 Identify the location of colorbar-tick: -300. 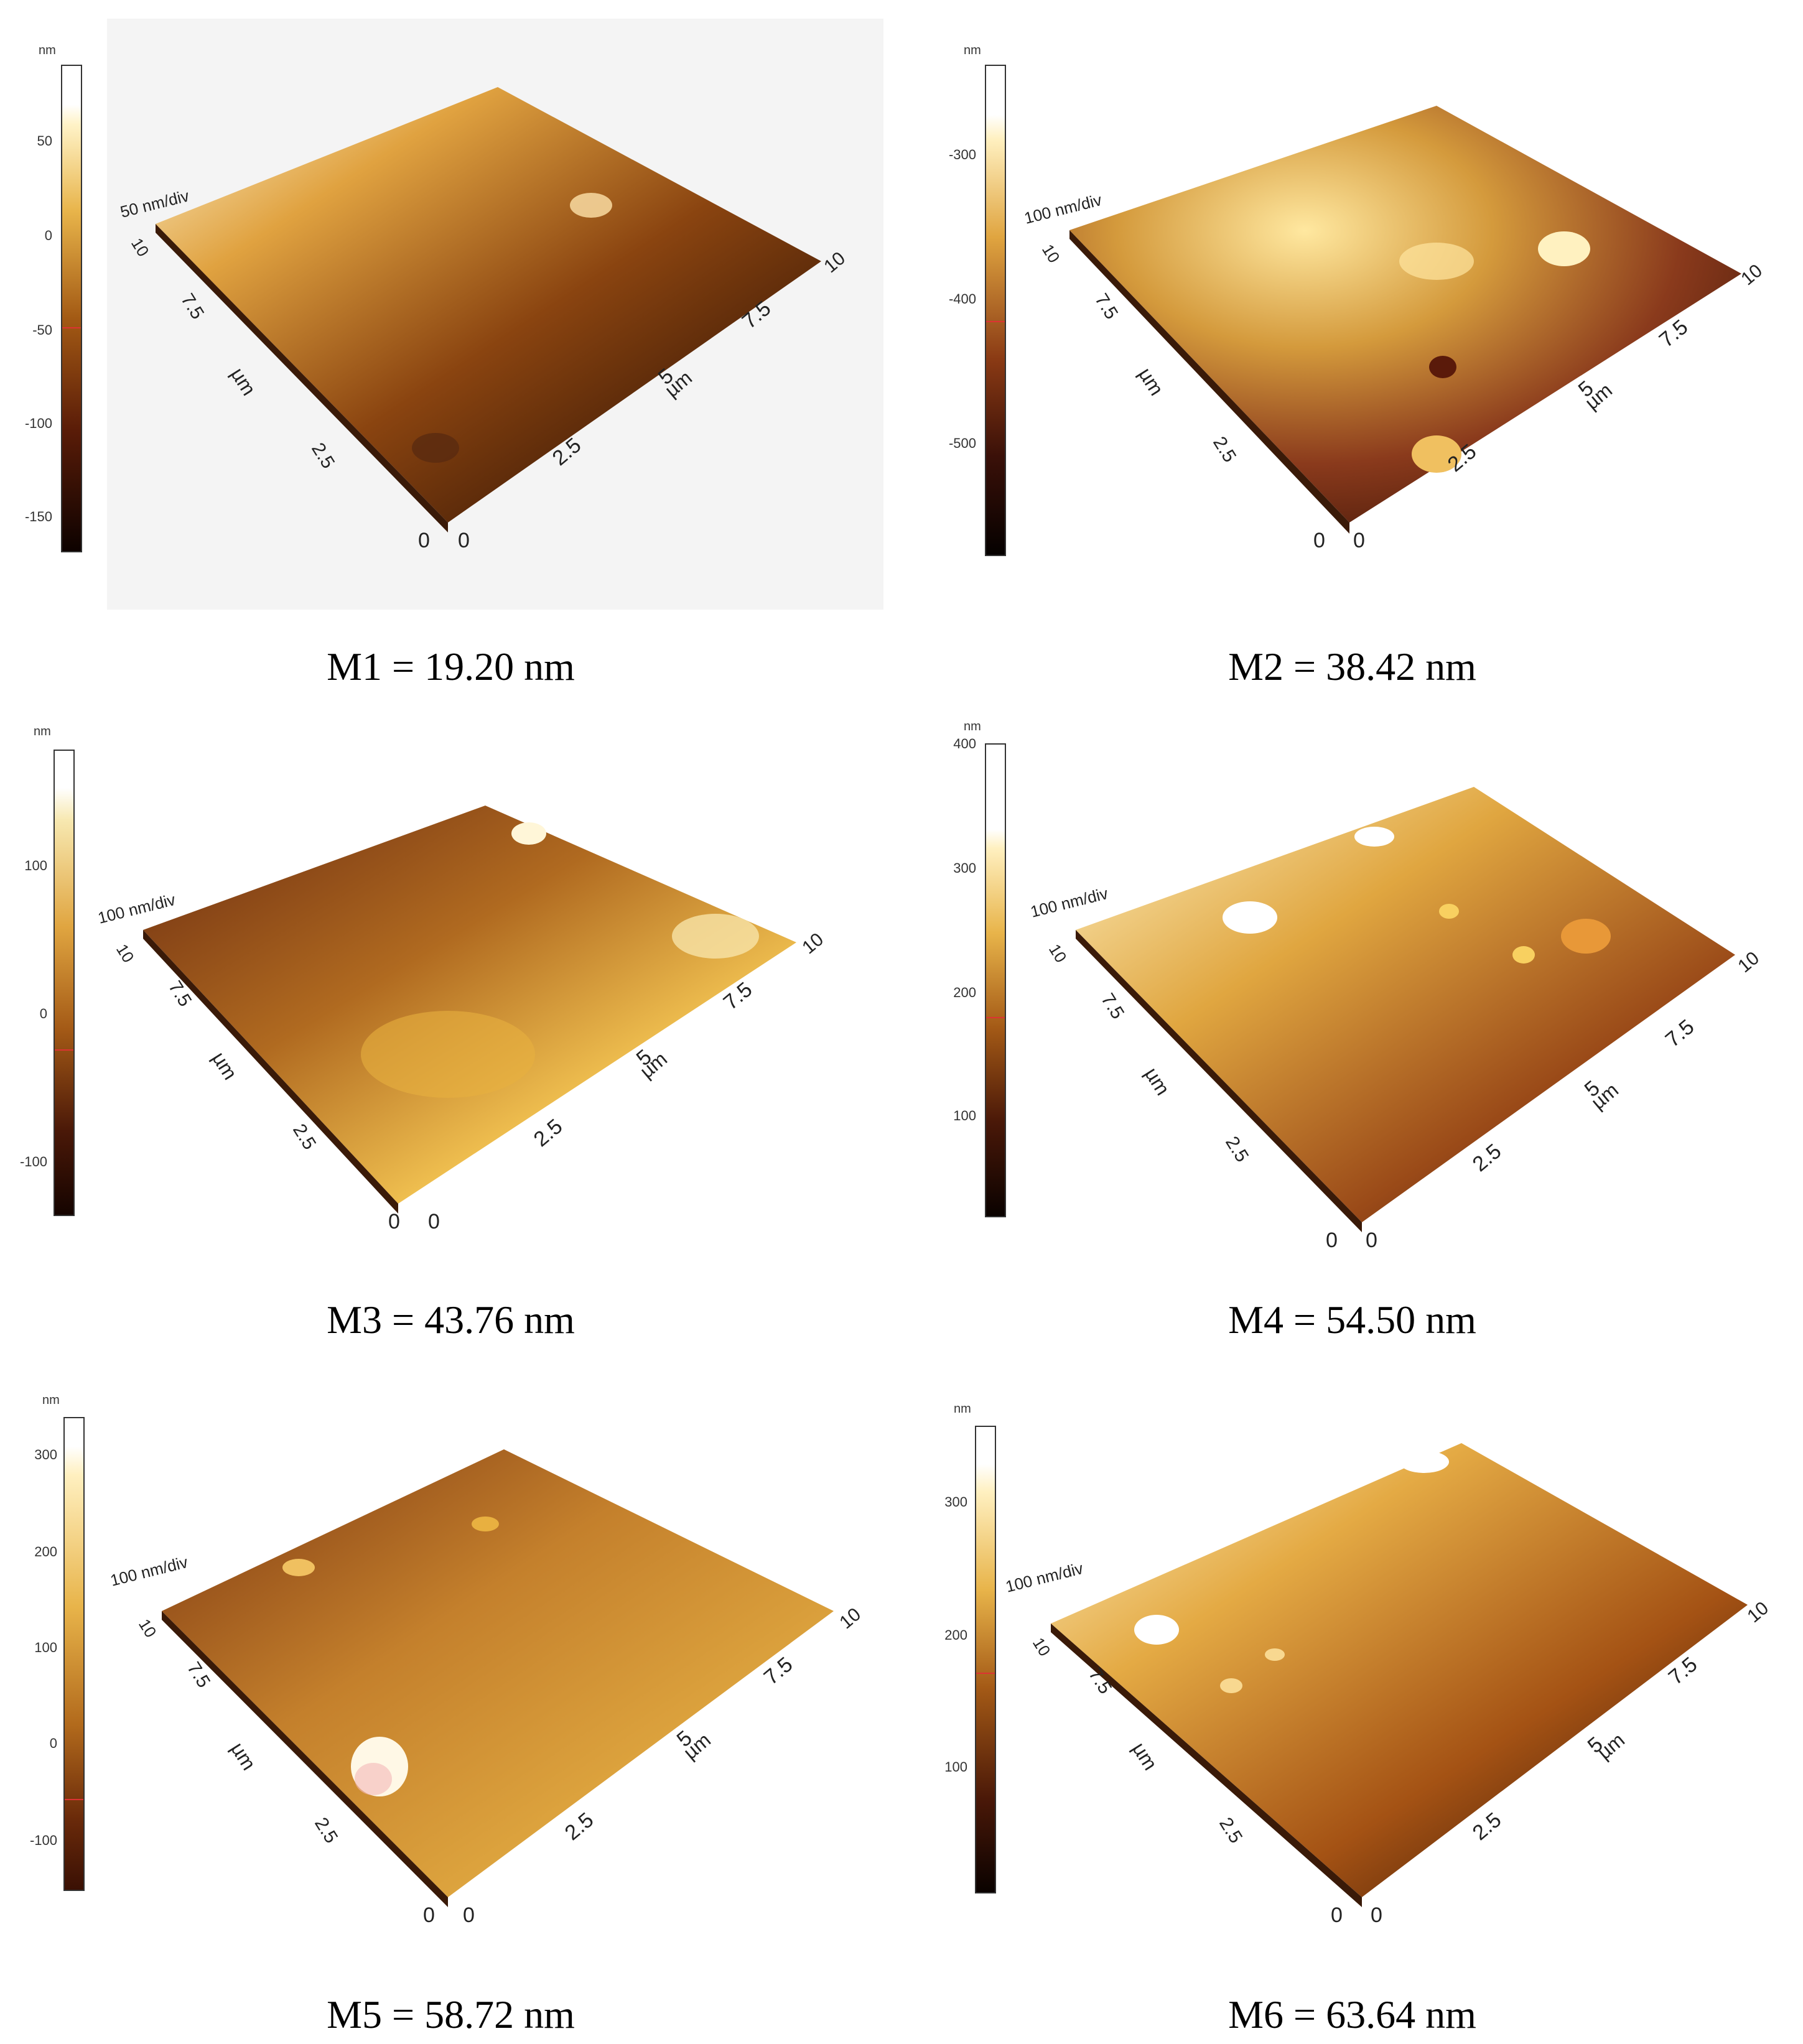
(962, 154).